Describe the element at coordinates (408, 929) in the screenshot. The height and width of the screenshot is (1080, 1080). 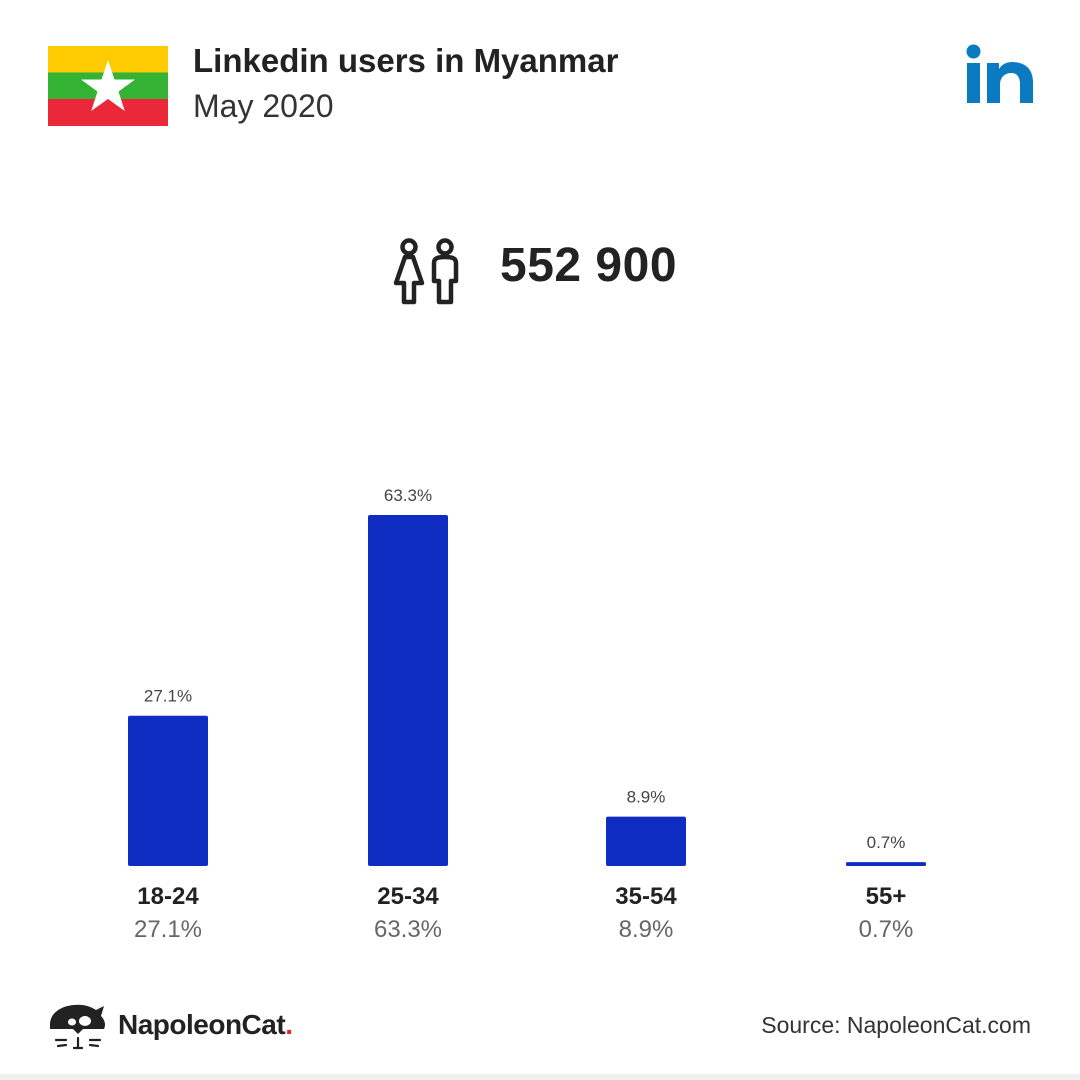
I see `category-percent: 63.3%` at that location.